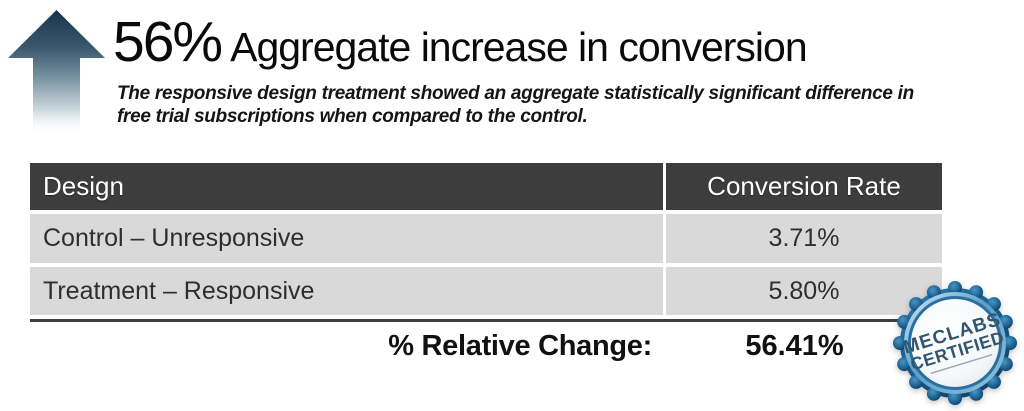  Describe the element at coordinates (520, 345) in the screenshot. I see `relative-change-label: % Relative Change:` at that location.